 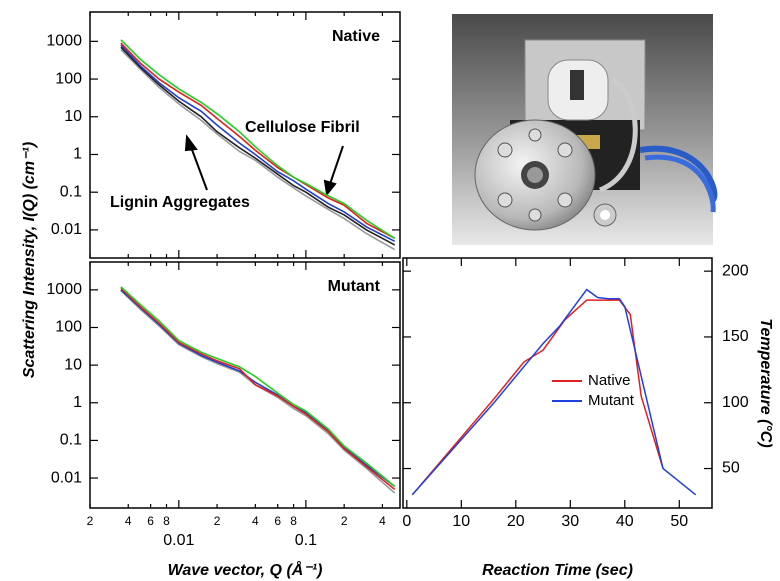 I want to click on annotation: Cellulose Fibril, so click(x=302, y=127).